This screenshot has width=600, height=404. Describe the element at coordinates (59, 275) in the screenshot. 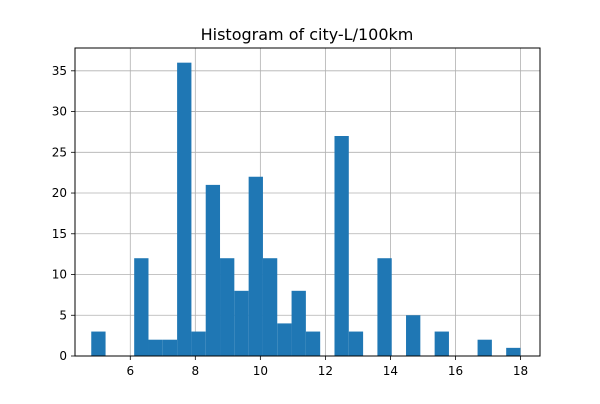

I see `y-tick-label: 10` at that location.